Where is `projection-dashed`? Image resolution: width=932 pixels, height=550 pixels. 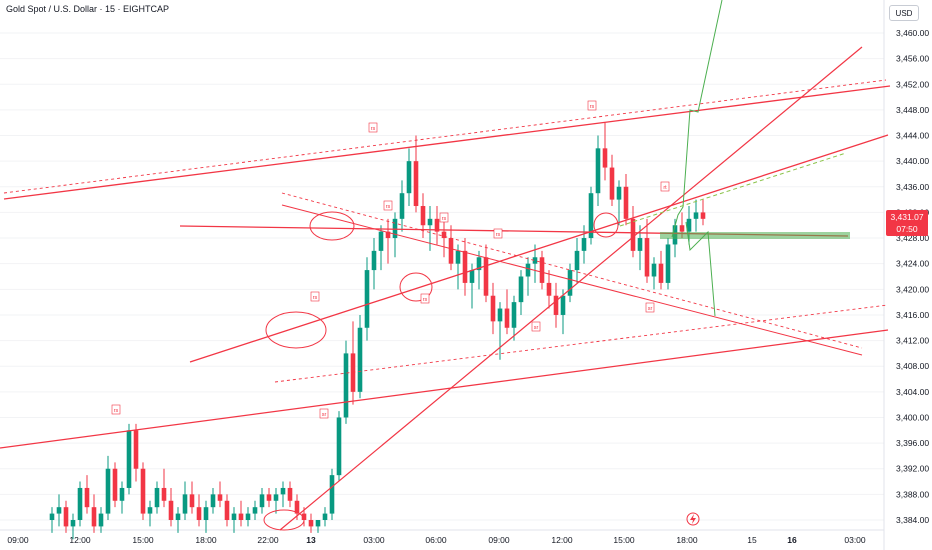 projection-dashed is located at coordinates (733, 189).